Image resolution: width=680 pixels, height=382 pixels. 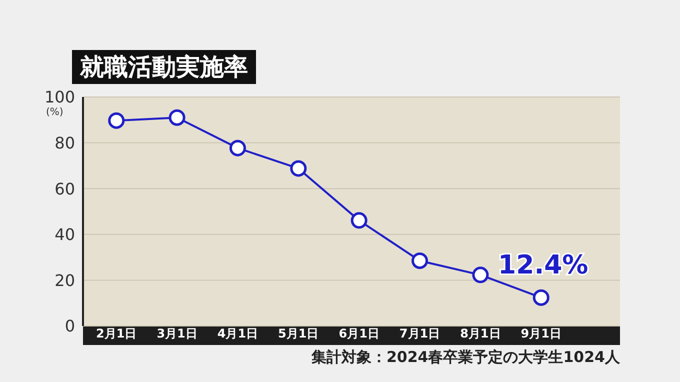 What do you see at coordinates (543, 265) in the screenshot?
I see `data-label: 12.4%` at bounding box center [543, 265].